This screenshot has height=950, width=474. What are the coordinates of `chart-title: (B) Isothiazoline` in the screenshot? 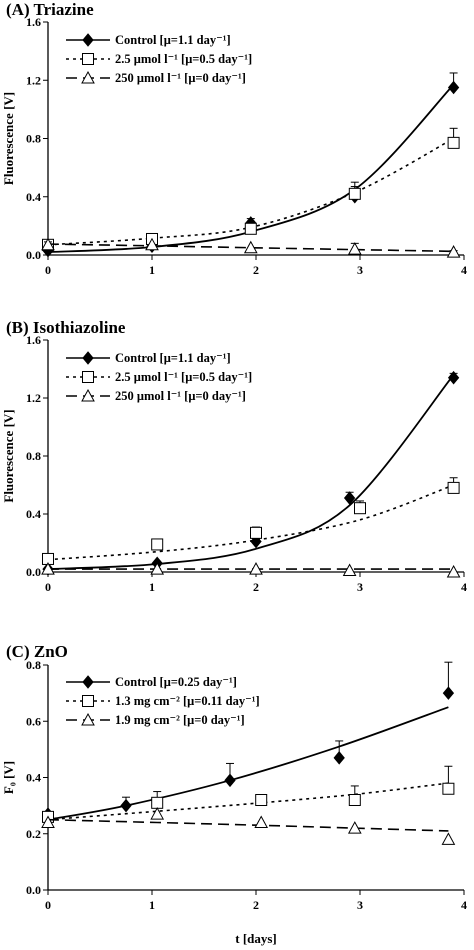 It's located at (66, 327).